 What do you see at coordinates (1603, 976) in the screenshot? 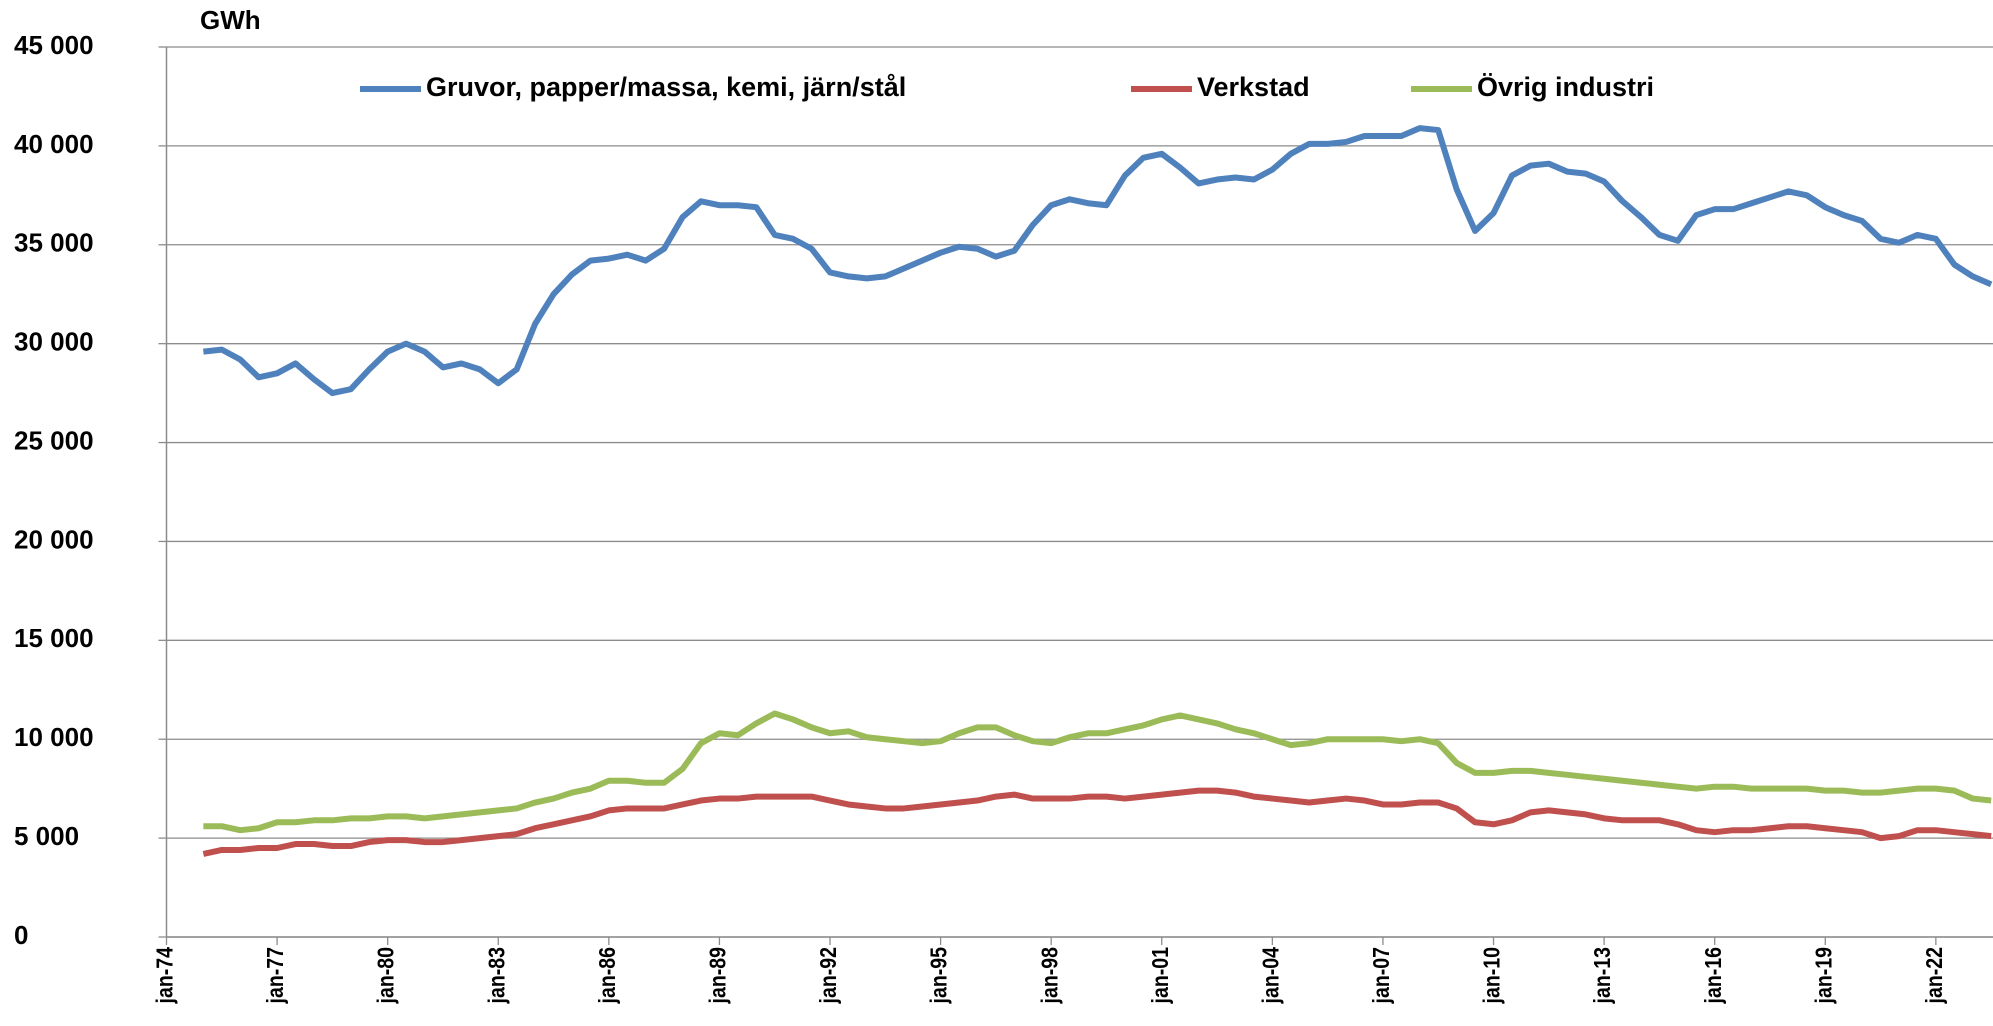
I see `x-tick-label: jan-13` at bounding box center [1603, 976].